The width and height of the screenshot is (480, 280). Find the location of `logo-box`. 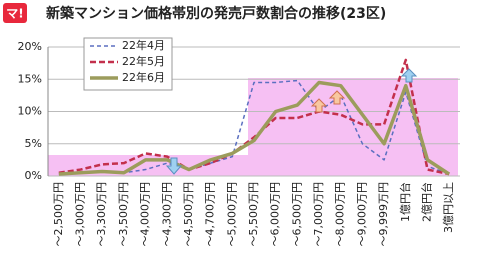

logo-box is located at coordinates (15, 13).